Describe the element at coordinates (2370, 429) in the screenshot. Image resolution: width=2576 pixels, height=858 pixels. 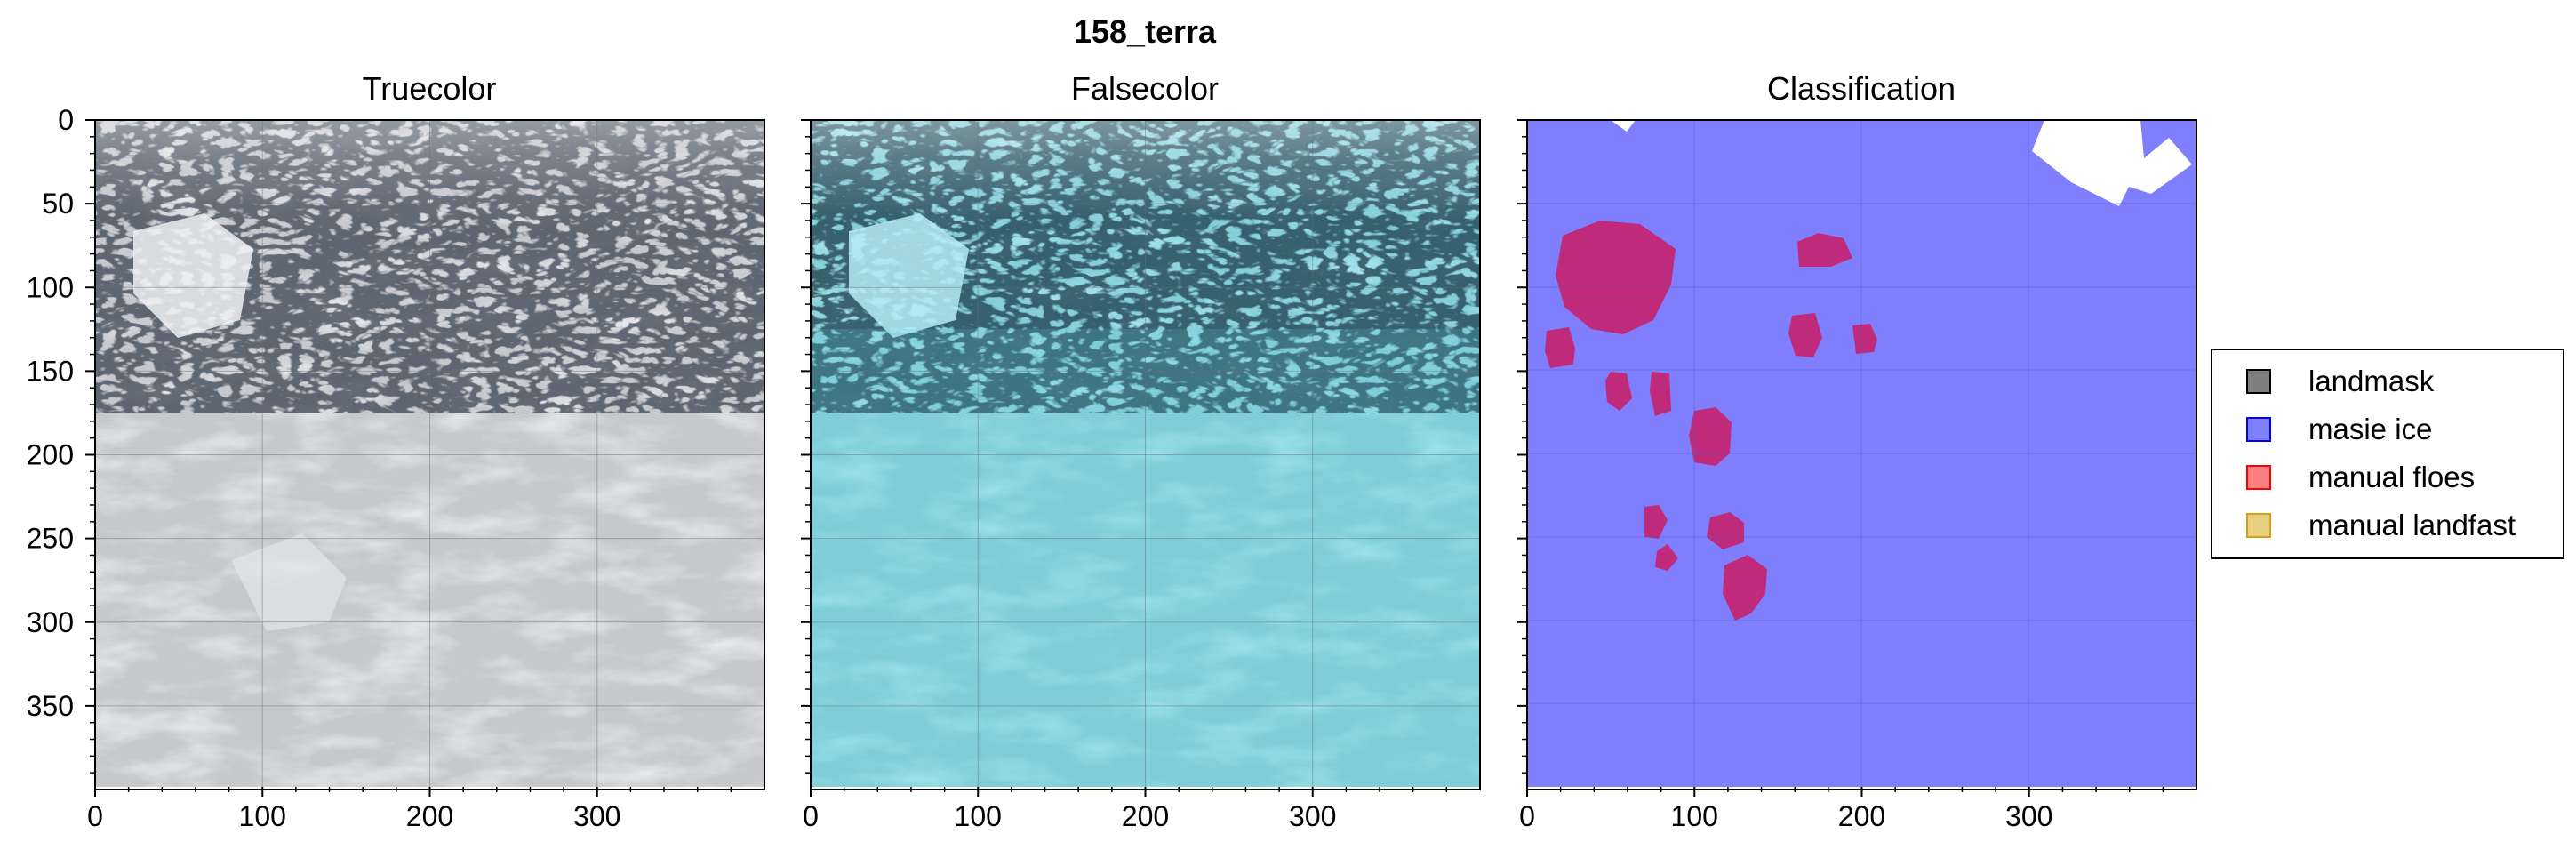
I see `legend-label: masie ice` at that location.